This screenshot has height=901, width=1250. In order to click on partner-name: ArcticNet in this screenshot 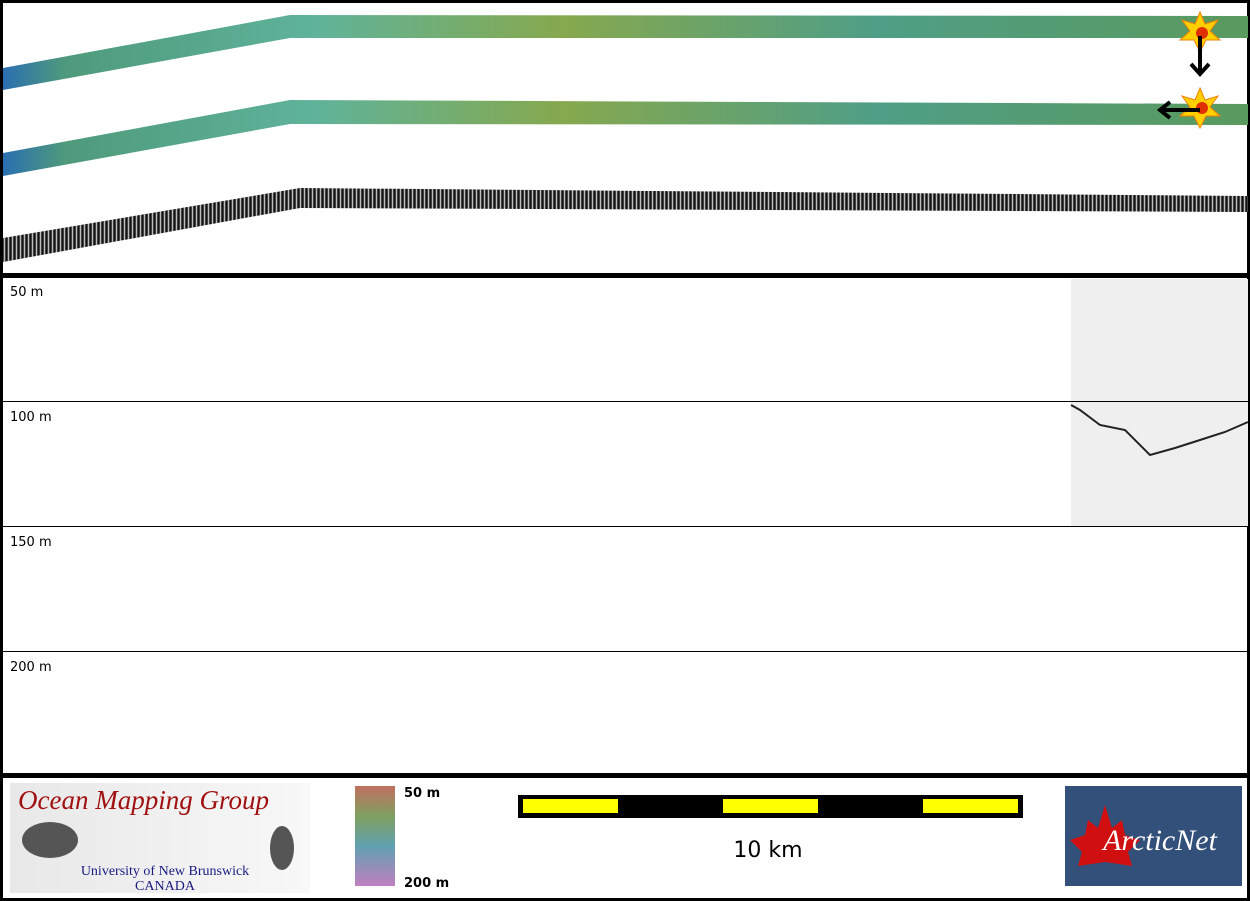, I will do `click(1159, 840)`.